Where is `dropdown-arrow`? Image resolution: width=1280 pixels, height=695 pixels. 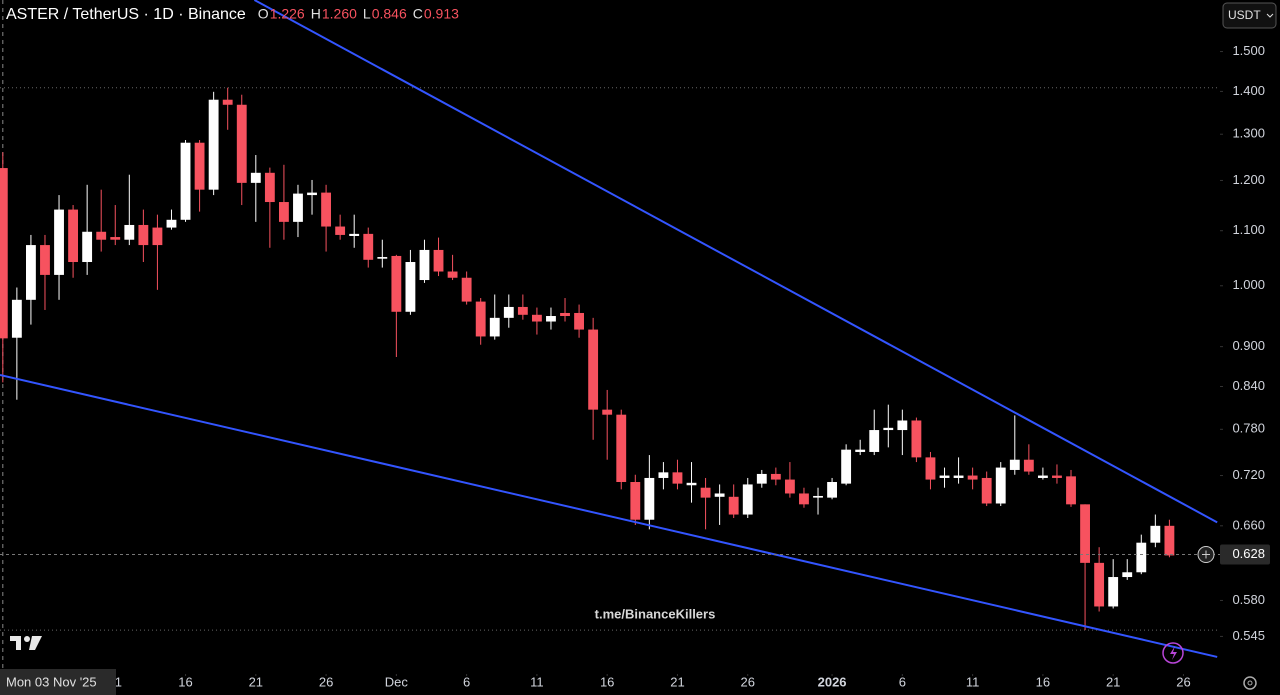
dropdown-arrow is located at coordinates (1270, 15).